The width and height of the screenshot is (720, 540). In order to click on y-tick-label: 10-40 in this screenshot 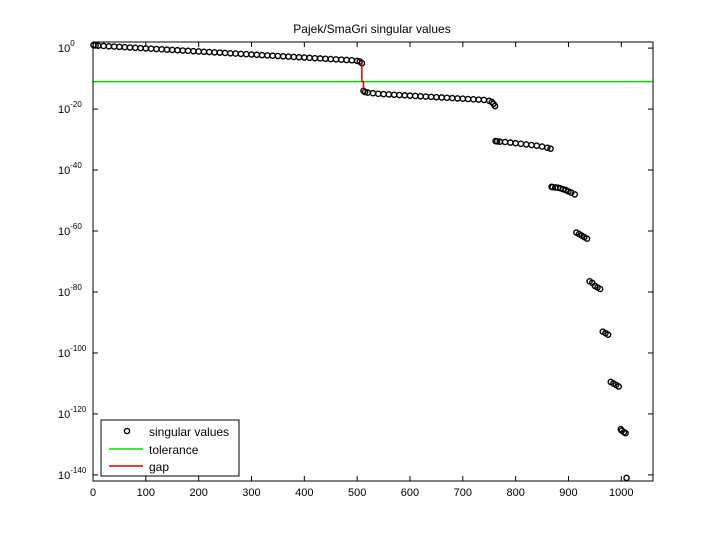, I will do `click(70, 169)`.